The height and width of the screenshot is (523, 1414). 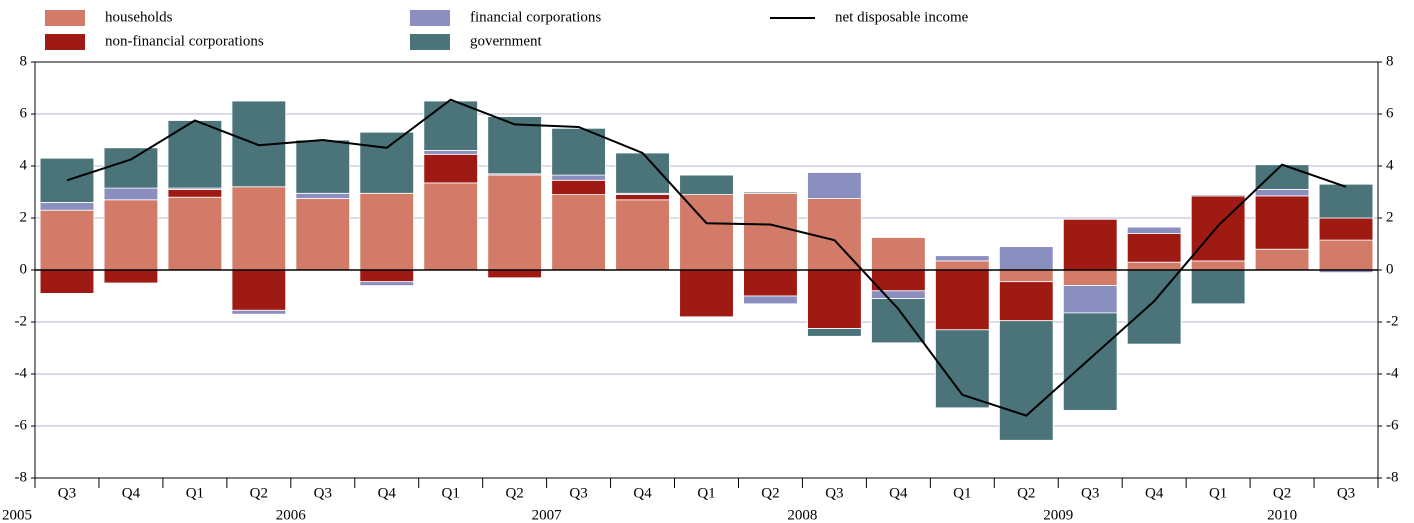 What do you see at coordinates (1390, 113) in the screenshot?
I see `y-tick-label-right: 6` at bounding box center [1390, 113].